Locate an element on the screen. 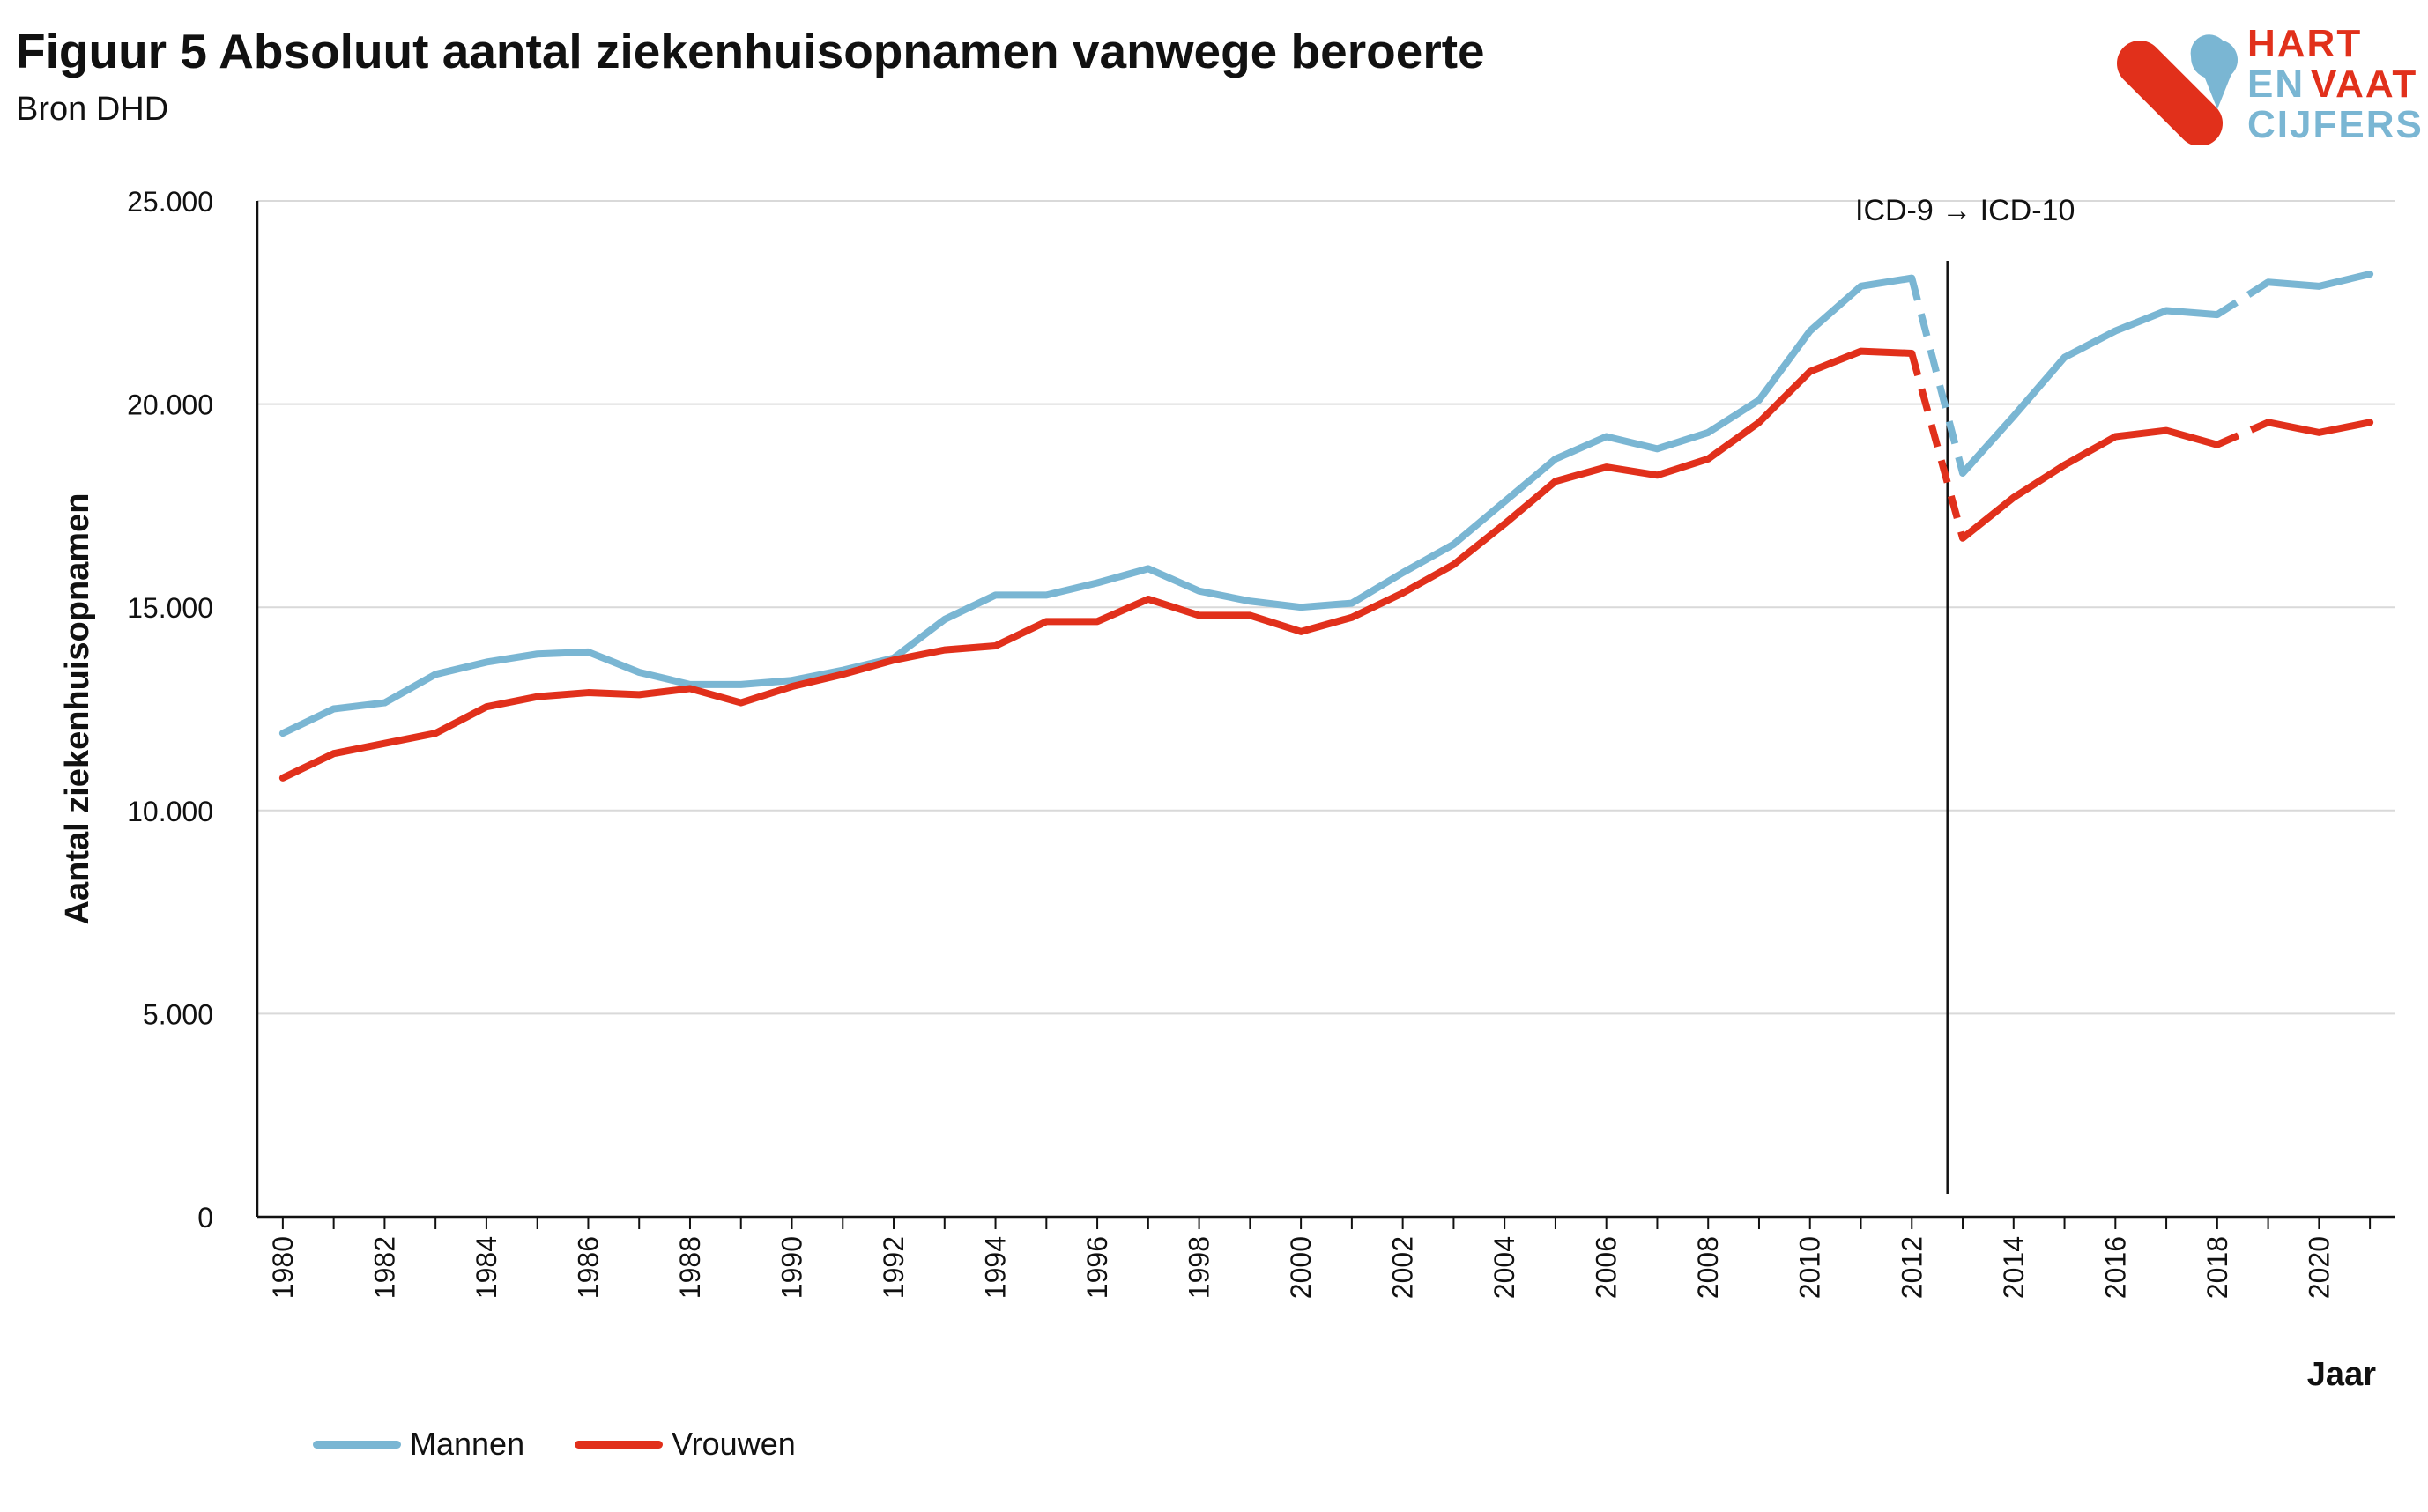  x-tick-label: 2018 is located at coordinates (2217, 1267).